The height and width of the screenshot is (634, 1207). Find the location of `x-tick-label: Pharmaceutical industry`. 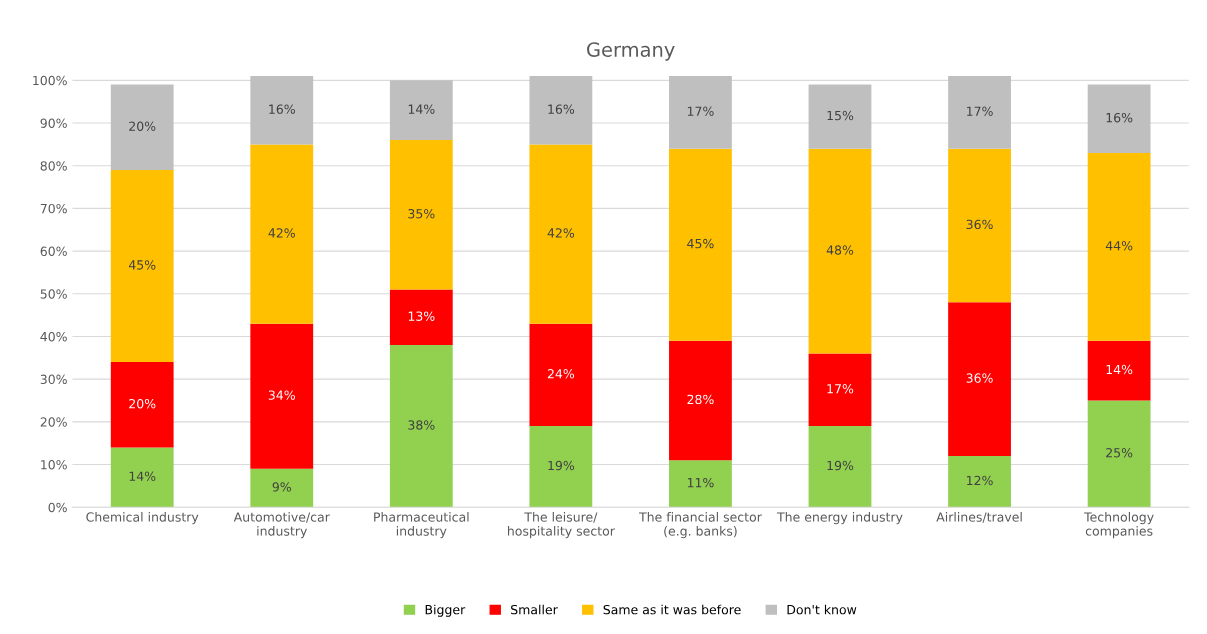

x-tick-label: Pharmaceutical industry is located at coordinates (421, 525).